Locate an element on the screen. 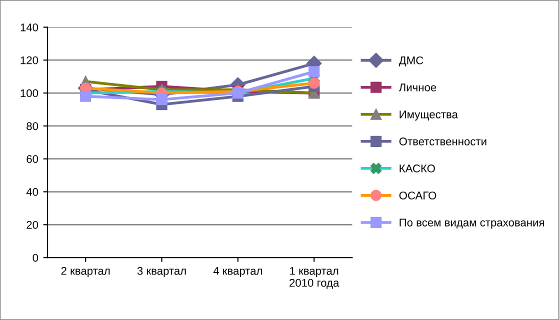  legend-label: Ответственности is located at coordinates (442, 142).